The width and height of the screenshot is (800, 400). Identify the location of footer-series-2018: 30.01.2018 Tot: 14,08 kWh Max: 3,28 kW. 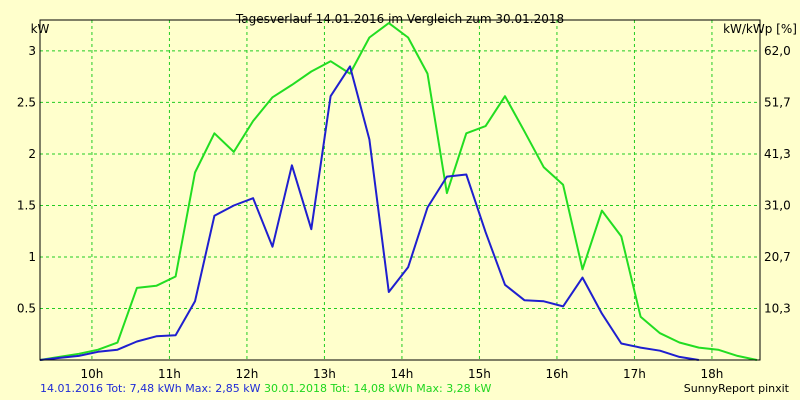
(377, 388).